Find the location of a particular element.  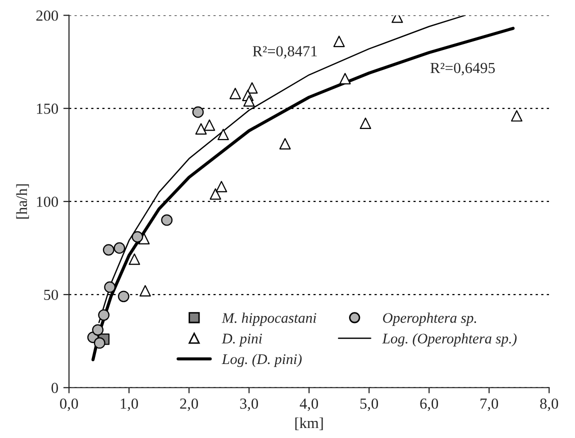

y-tick-label: 200 is located at coordinates (47, 15).